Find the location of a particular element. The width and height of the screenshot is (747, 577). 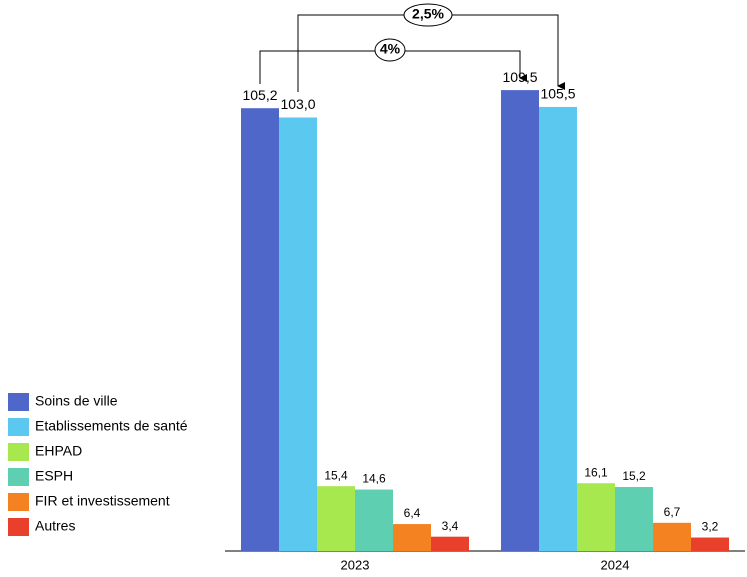

data-label: 3,2 is located at coordinates (710, 527).